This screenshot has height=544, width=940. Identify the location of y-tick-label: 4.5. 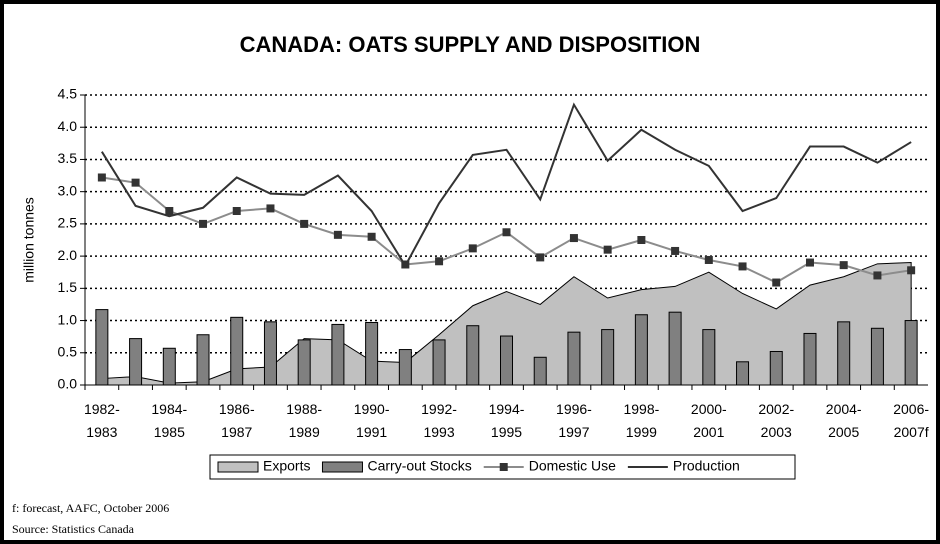
(68, 94).